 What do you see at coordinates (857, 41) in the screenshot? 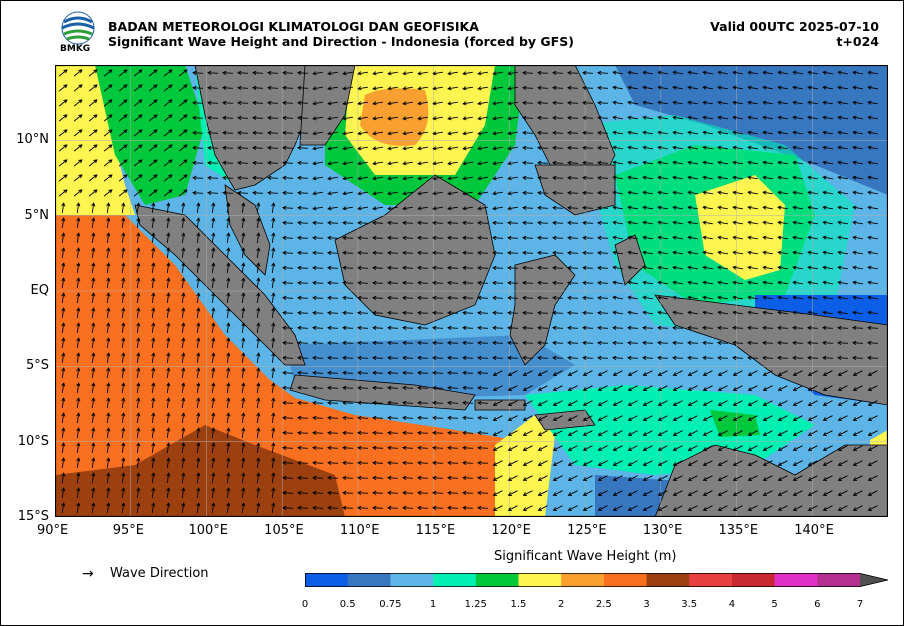
I see `lead-time: t+024` at bounding box center [857, 41].